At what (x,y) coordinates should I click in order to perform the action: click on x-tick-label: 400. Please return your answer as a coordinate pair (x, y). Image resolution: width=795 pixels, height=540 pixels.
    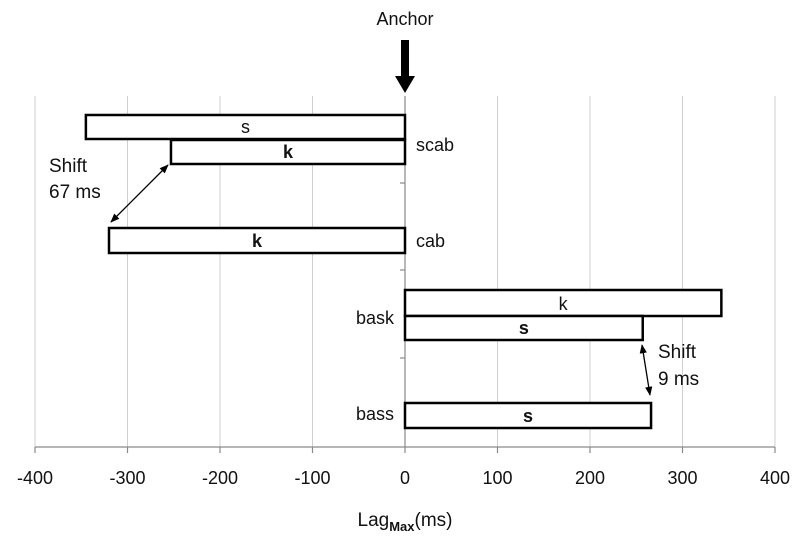
    Looking at the image, I should click on (775, 478).